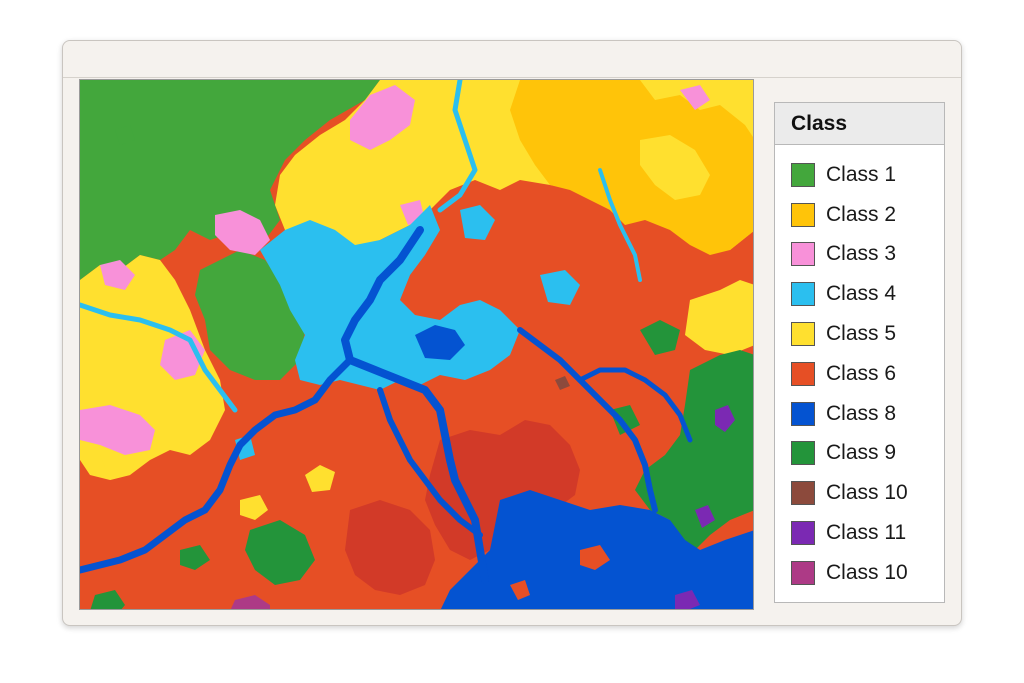 The height and width of the screenshot is (683, 1024). I want to click on legend-item: Class 8, so click(859, 414).